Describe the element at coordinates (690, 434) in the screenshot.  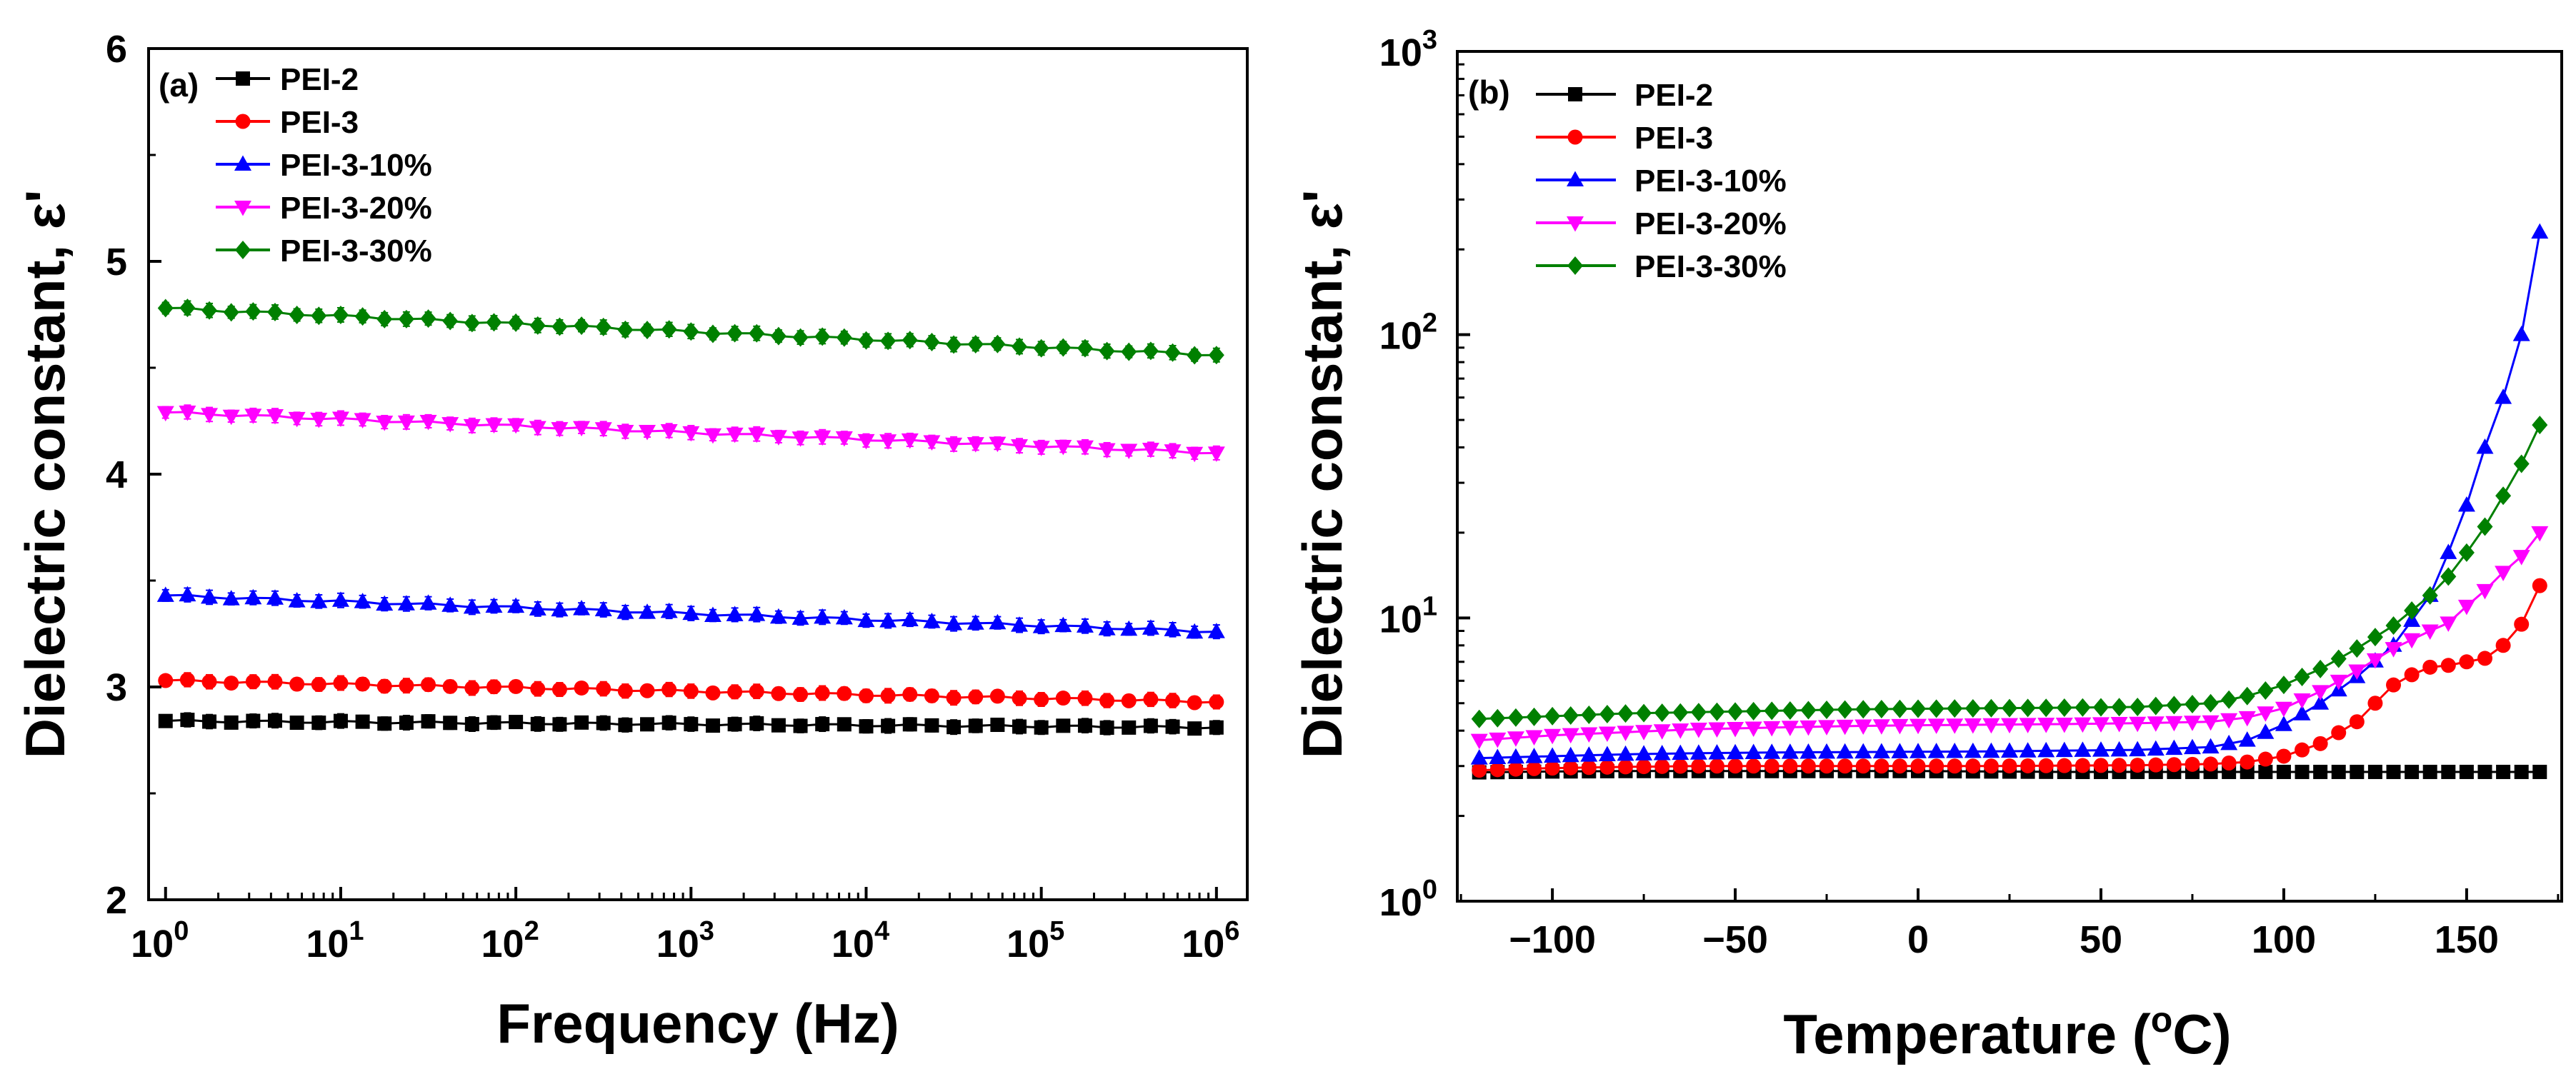
I see `series-pei-3-20-` at that location.